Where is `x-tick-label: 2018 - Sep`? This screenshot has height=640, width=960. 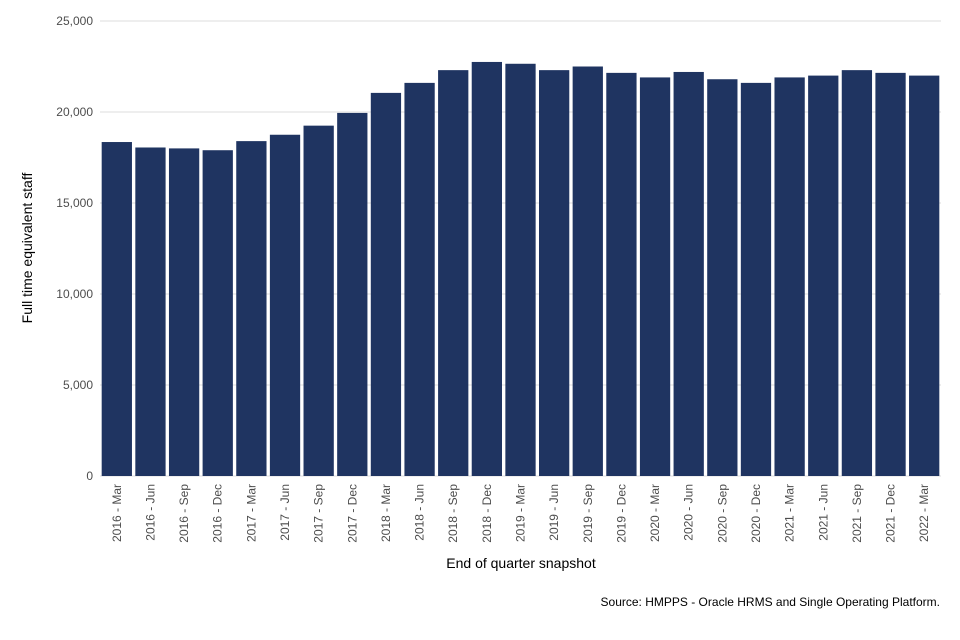
x-tick-label: 2018 - Sep is located at coordinates (453, 513).